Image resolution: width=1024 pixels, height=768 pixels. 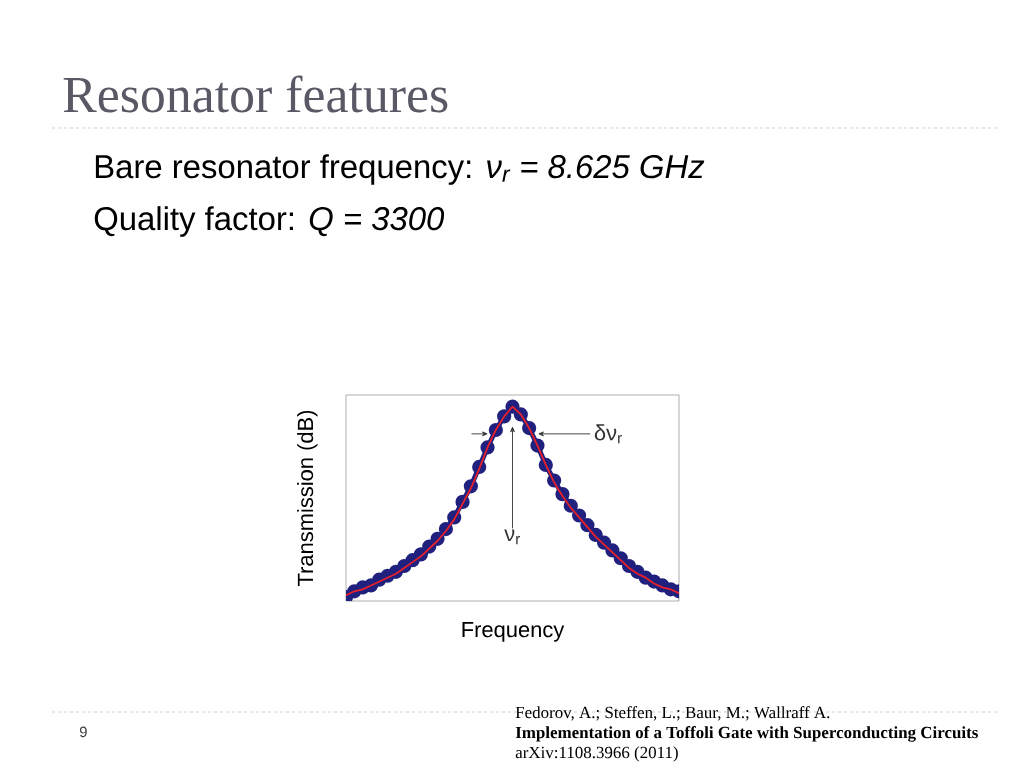 What do you see at coordinates (608, 434) in the screenshot?
I see `annotation: δν$_{r}$` at bounding box center [608, 434].